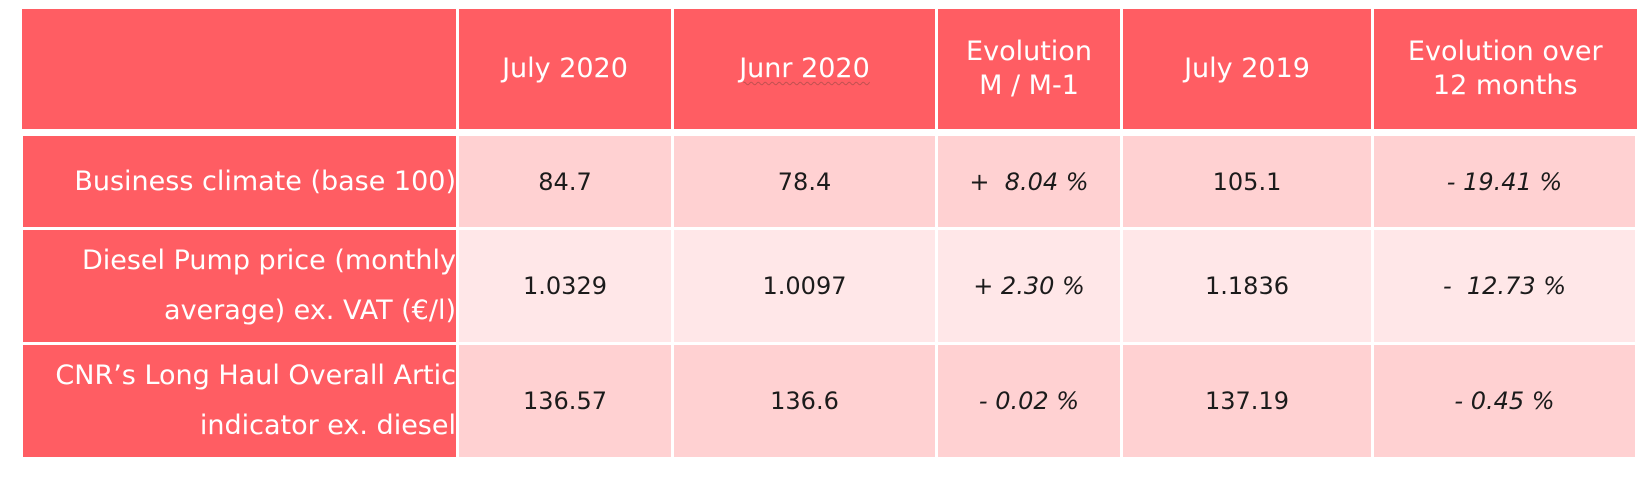 The height and width of the screenshot is (478, 1650). Describe the element at coordinates (1029, 180) in the screenshot. I see `cell-evolution-month: + 8.04 %` at that location.